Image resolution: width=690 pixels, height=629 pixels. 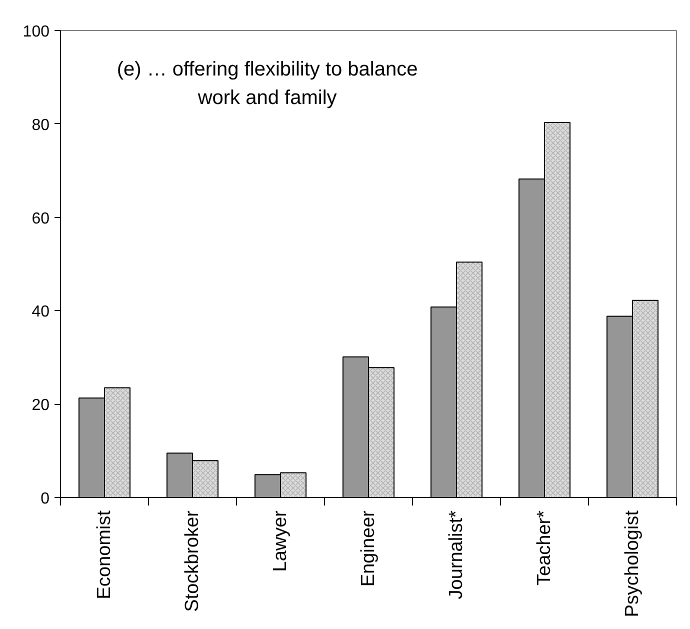 What do you see at coordinates (41, 312) in the screenshot?
I see `y-tick-label: 40` at bounding box center [41, 312].